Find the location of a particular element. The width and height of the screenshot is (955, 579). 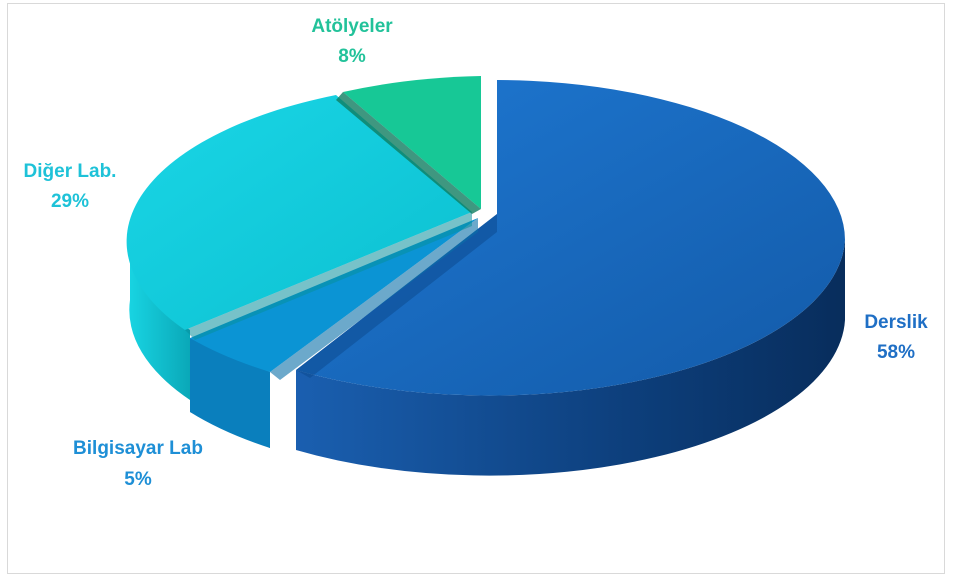

label-atolyeler-value: 8% is located at coordinates (352, 56).